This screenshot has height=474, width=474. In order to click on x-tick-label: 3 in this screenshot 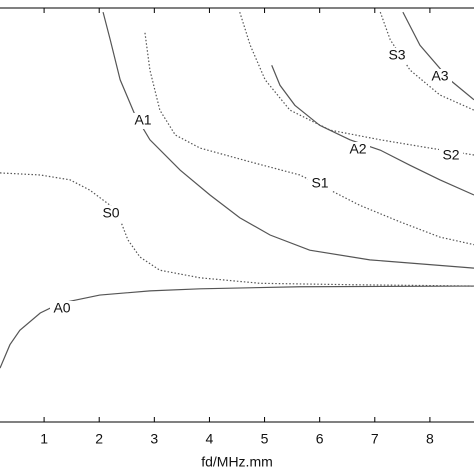, I will do `click(154, 439)`.